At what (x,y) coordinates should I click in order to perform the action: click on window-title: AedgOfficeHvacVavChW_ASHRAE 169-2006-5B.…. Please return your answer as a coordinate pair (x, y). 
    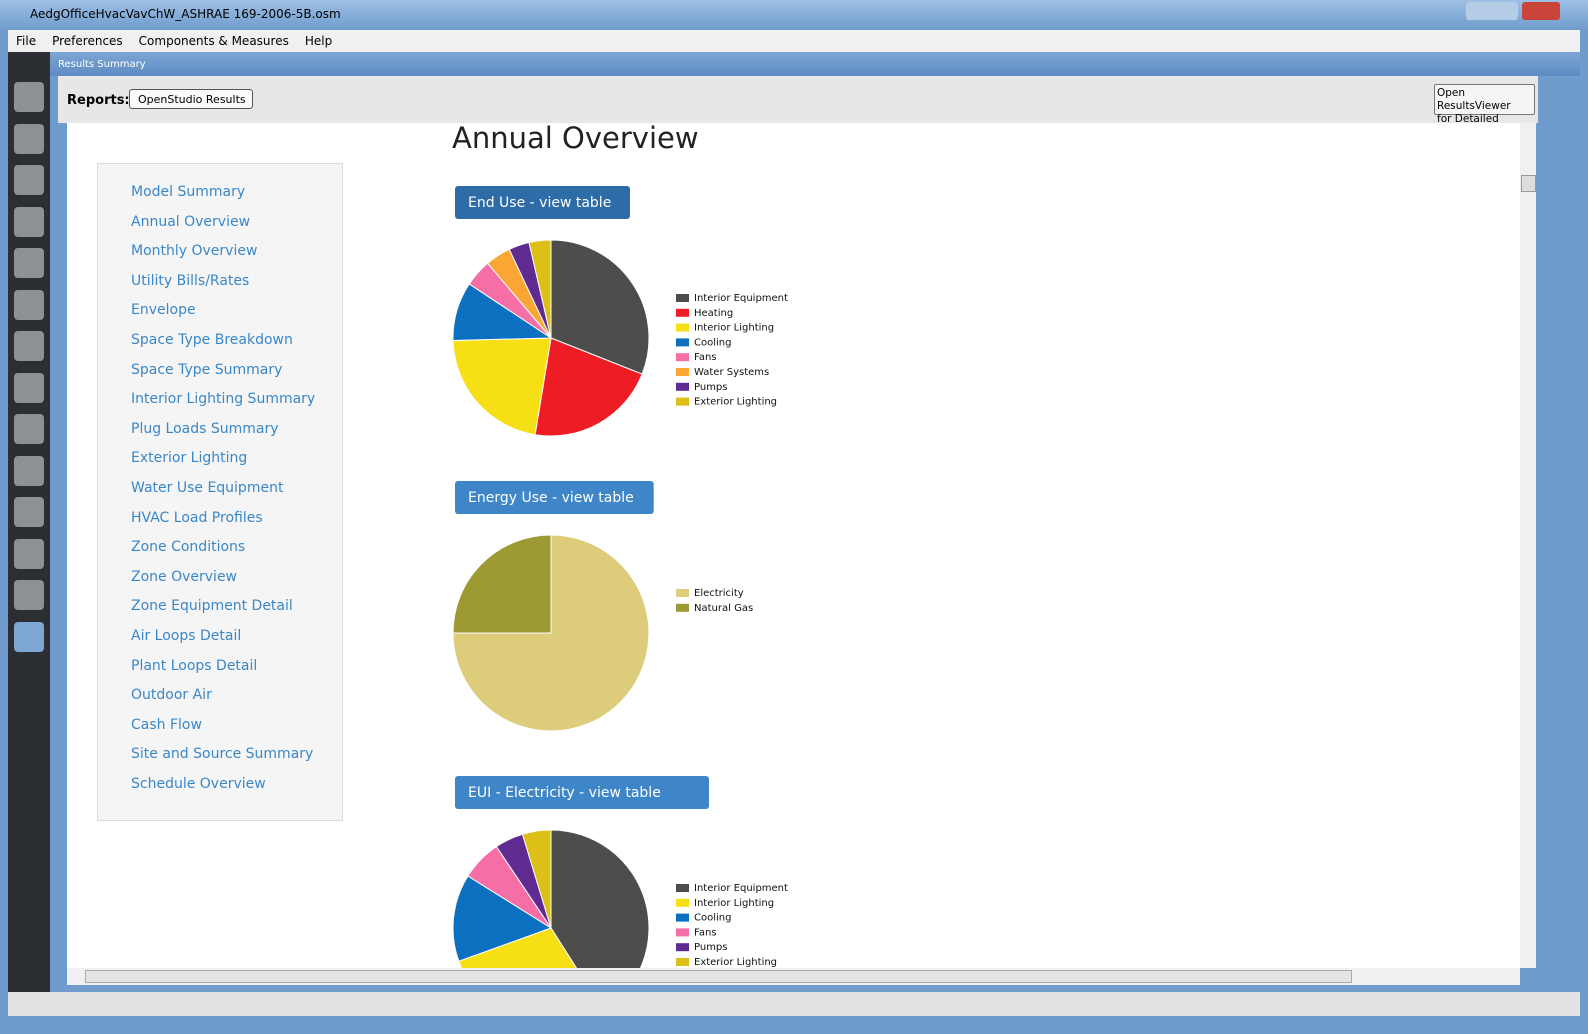
    Looking at the image, I should click on (185, 14).